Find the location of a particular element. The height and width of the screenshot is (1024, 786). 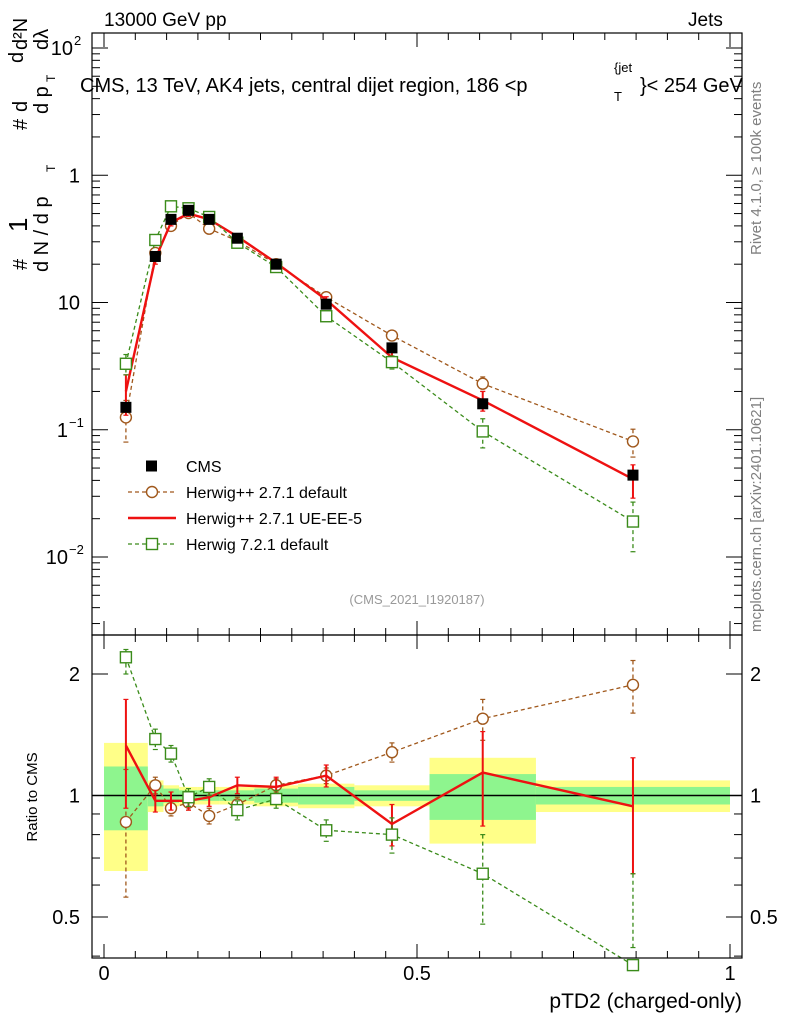

legend-label: Herwig 7.2.1 default is located at coordinates (257, 545).